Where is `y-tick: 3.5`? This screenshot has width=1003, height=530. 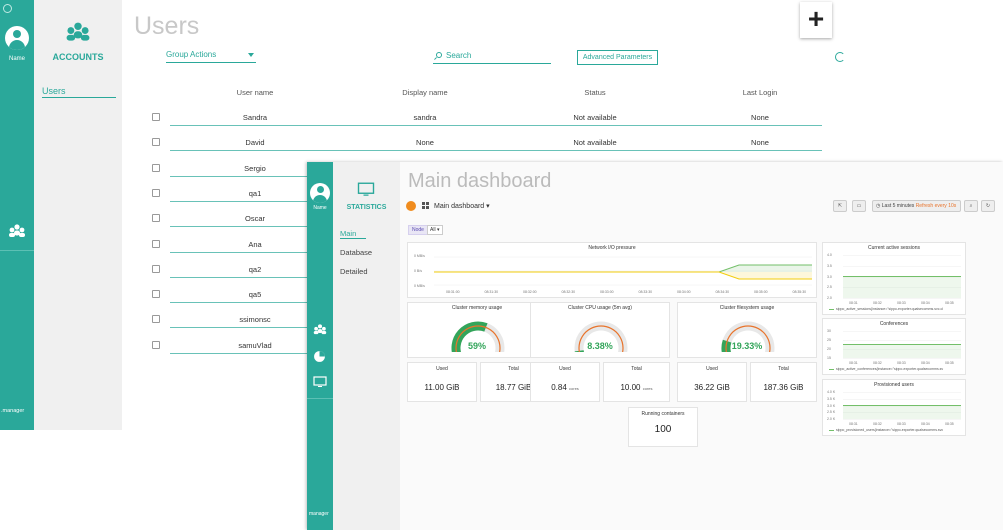
y-tick: 3.5 is located at coordinates (829, 265).